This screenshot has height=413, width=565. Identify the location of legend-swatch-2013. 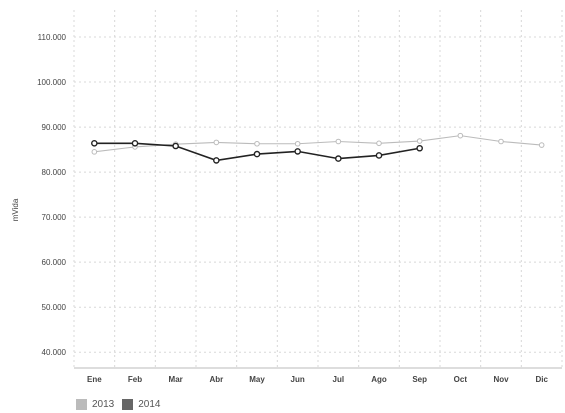
(81, 404).